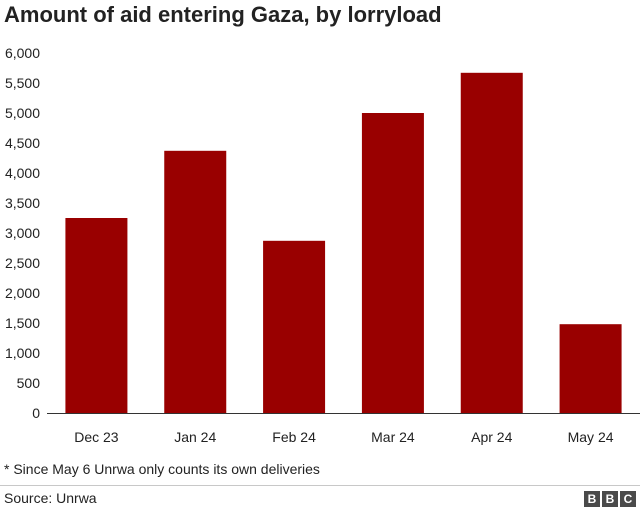  Describe the element at coordinates (344, 437) in the screenshot. I see `x-axis: Dec 23 Jan 24 Feb 24 Mar 24 Apr 24 May 24` at that location.